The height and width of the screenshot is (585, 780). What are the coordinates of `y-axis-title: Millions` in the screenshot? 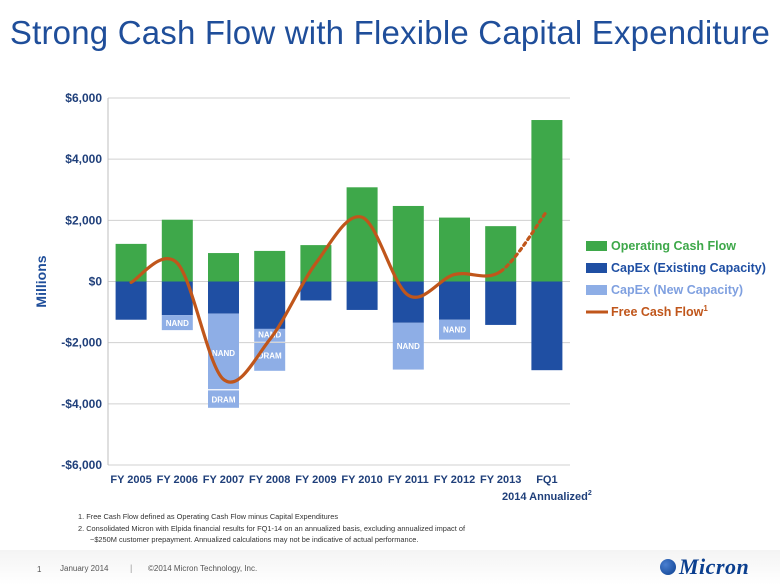 It's located at (41, 281).